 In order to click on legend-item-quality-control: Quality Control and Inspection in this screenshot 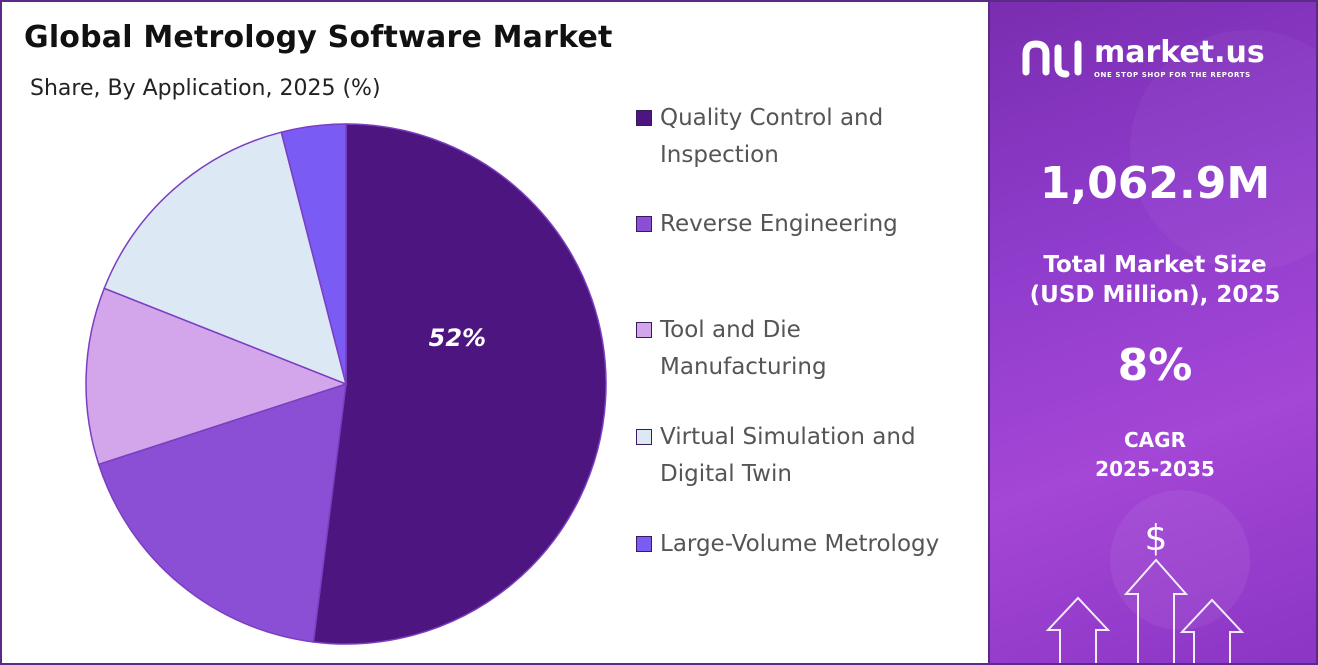, I will do `click(808, 137)`.